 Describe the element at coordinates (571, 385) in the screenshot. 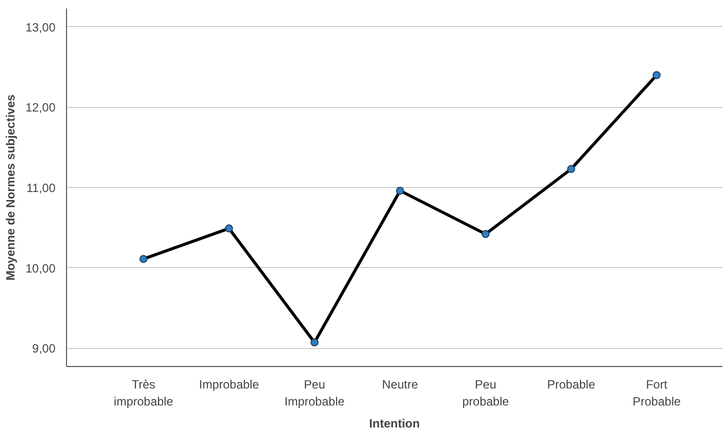

I see `x-tick-label: Probable` at that location.